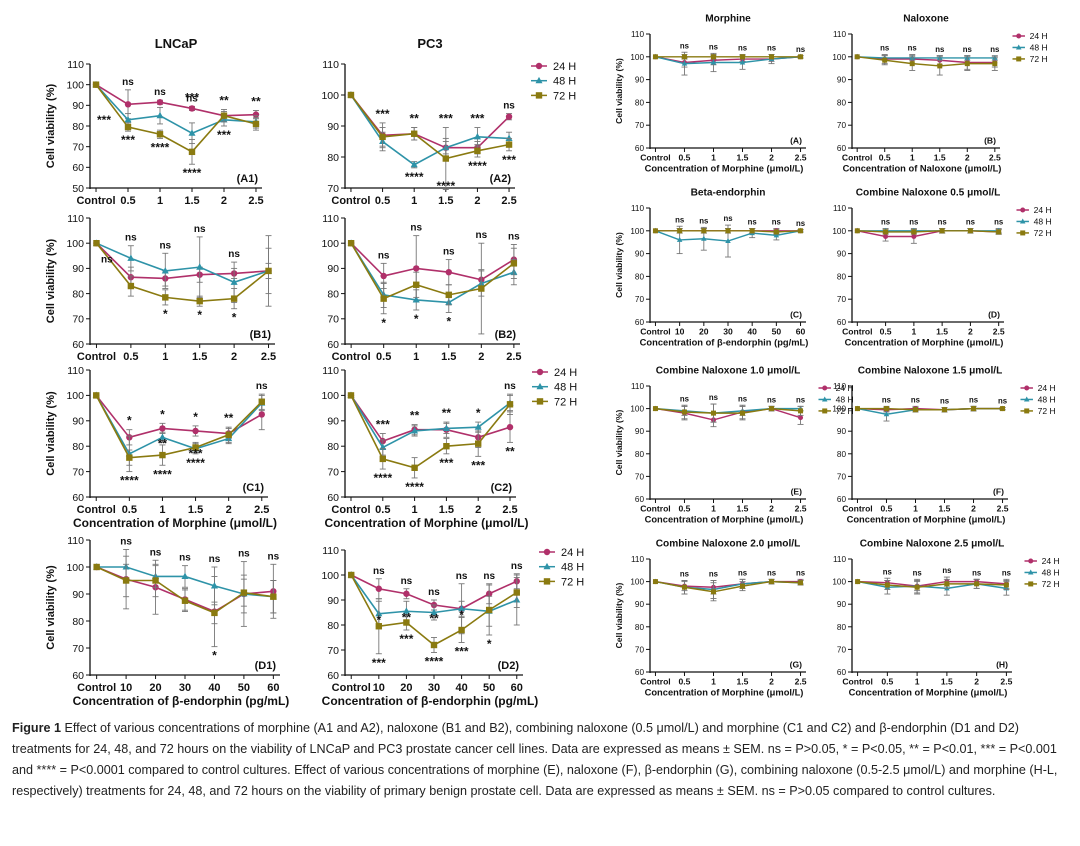 The width and height of the screenshot is (1080, 846). I want to click on legend-label: 72 H, so click(1051, 584).